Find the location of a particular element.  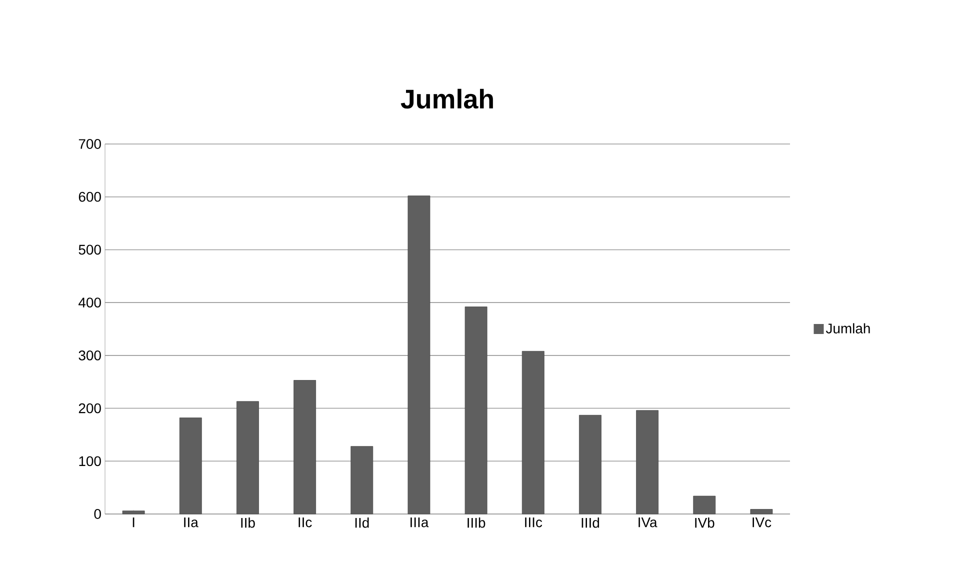

x-tick-label: IVa is located at coordinates (648, 523).